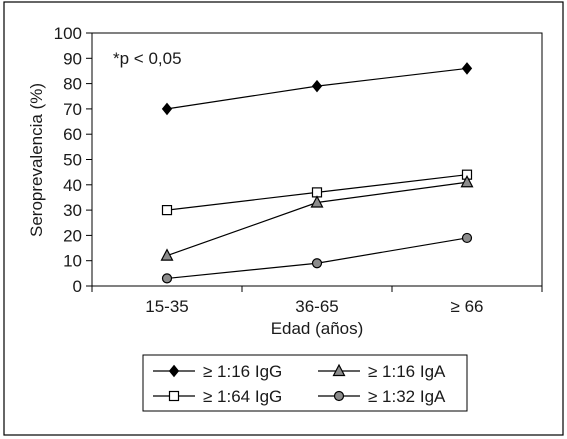 This screenshot has height=439, width=567. I want to click on legend-label: ≥ 1:32 IgA, so click(407, 396).